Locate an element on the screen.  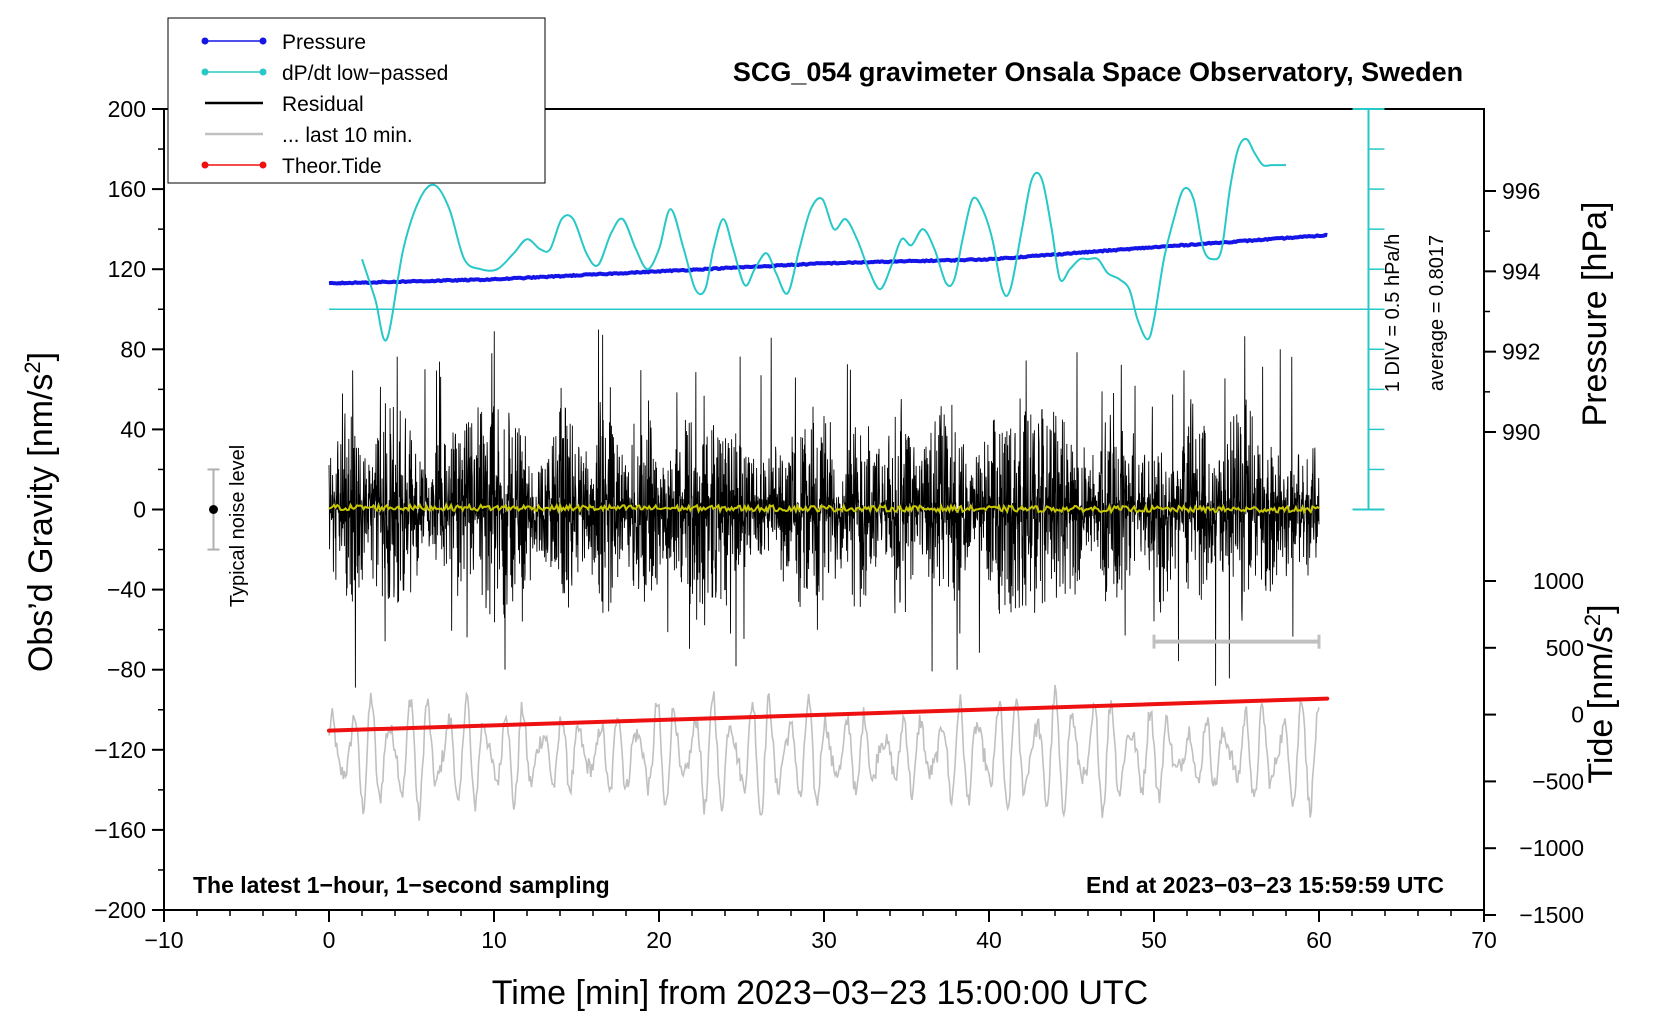
tide-tick-label: −1000 is located at coordinates (1551, 848).